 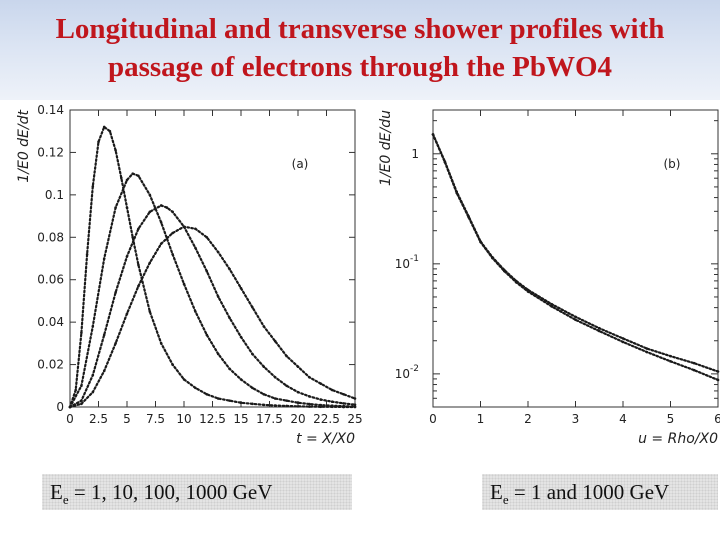 What do you see at coordinates (600, 492) in the screenshot?
I see `caption-transverse-energies: Ee = 1 and 1000 GeV` at bounding box center [600, 492].